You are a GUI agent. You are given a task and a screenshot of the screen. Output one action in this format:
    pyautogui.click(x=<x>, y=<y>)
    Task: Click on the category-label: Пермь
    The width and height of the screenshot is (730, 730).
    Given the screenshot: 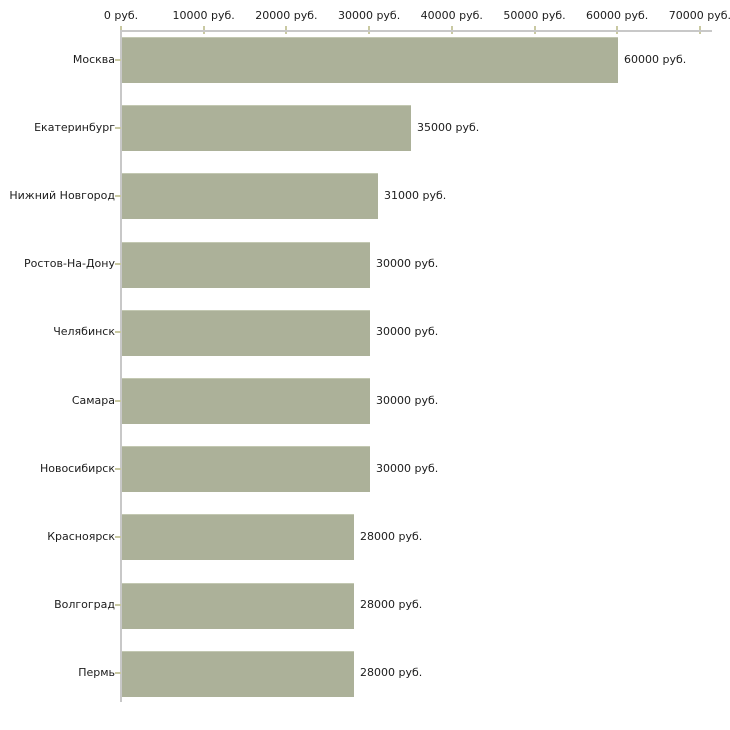 What is the action you would take?
    pyautogui.click(x=96, y=673)
    